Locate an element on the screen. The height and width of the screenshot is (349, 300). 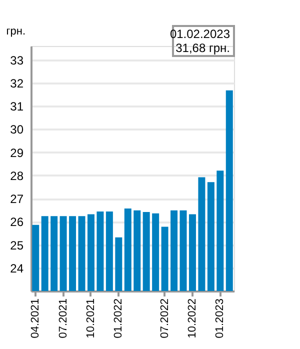
y-tick-label: 24 is located at coordinates (17, 268).